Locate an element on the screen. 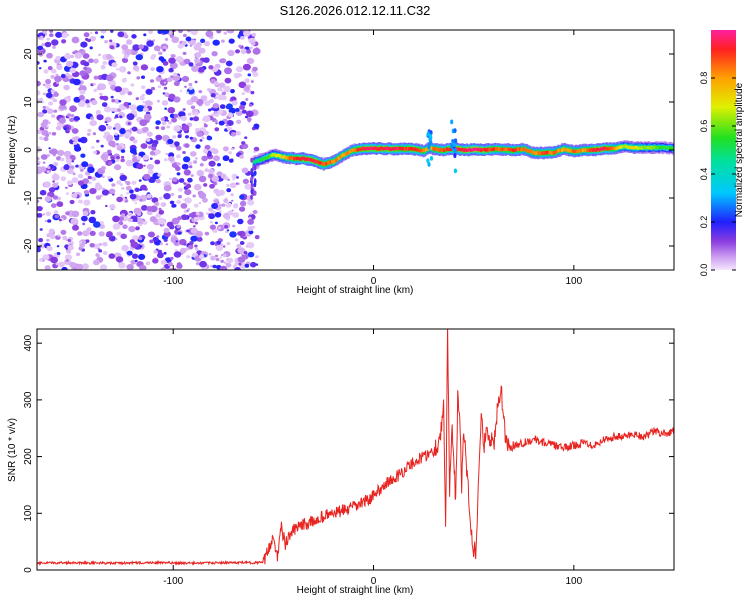 The height and width of the screenshot is (600, 750). ridge-disturbance is located at coordinates (455, 156).